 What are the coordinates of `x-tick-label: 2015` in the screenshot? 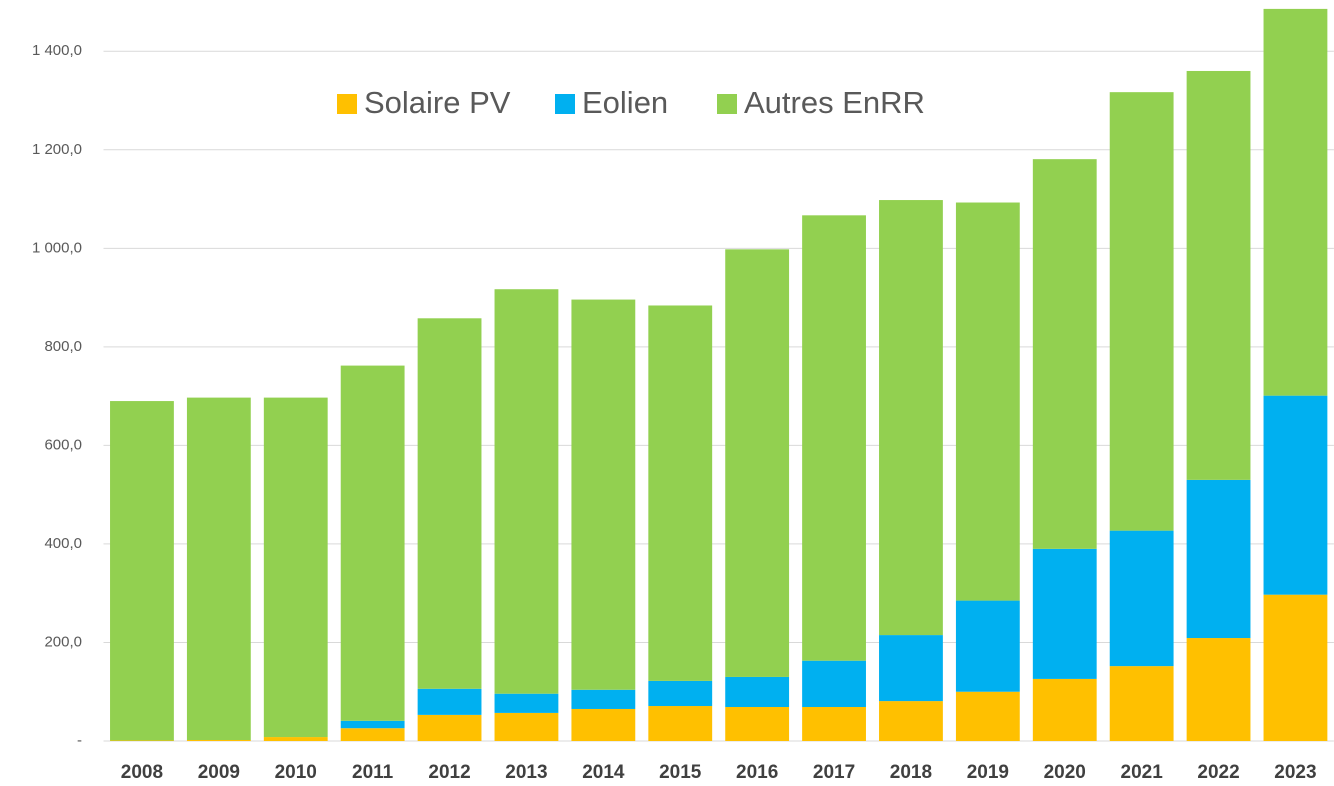 It's located at (680, 772).